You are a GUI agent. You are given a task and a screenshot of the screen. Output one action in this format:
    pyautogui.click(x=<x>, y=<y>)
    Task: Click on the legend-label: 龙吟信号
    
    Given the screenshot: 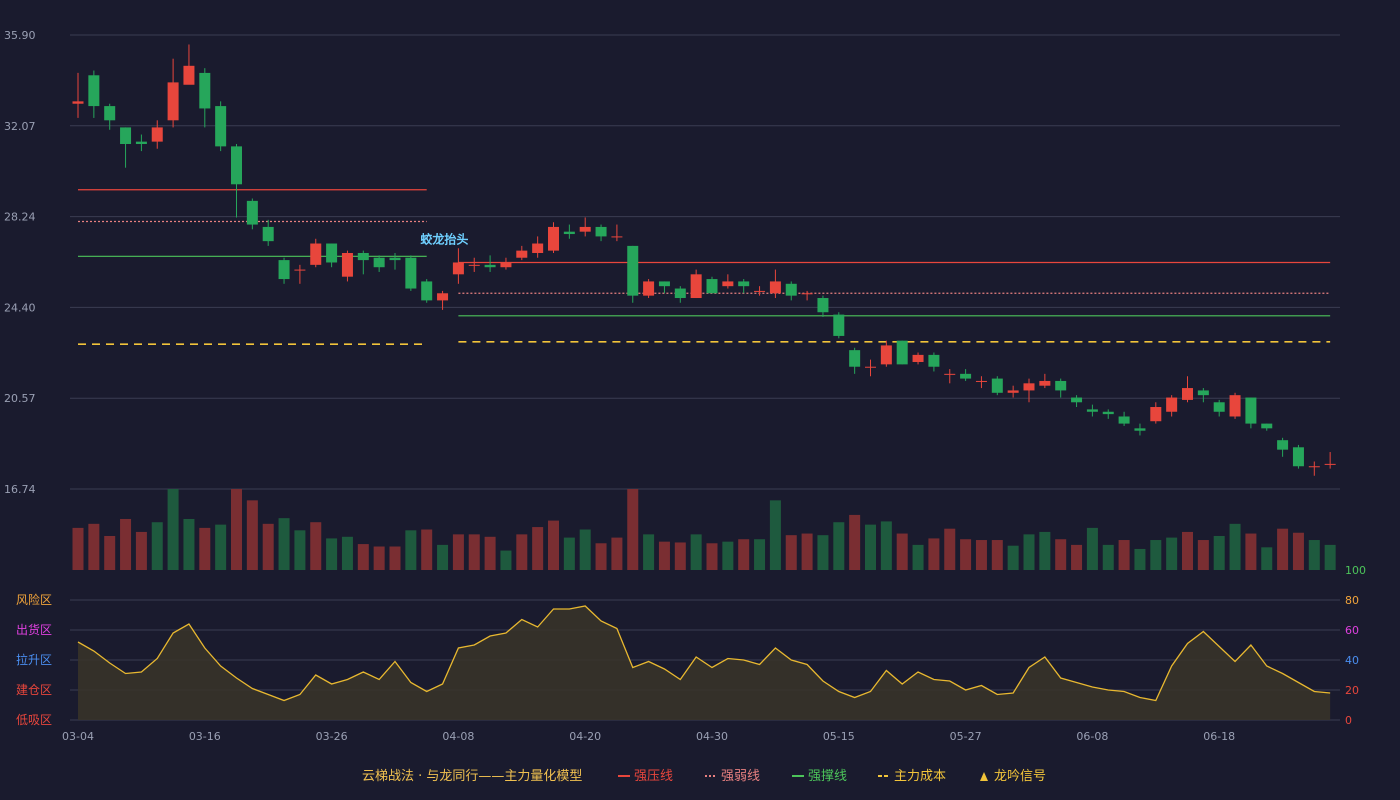 What is the action you would take?
    pyautogui.click(x=1020, y=776)
    